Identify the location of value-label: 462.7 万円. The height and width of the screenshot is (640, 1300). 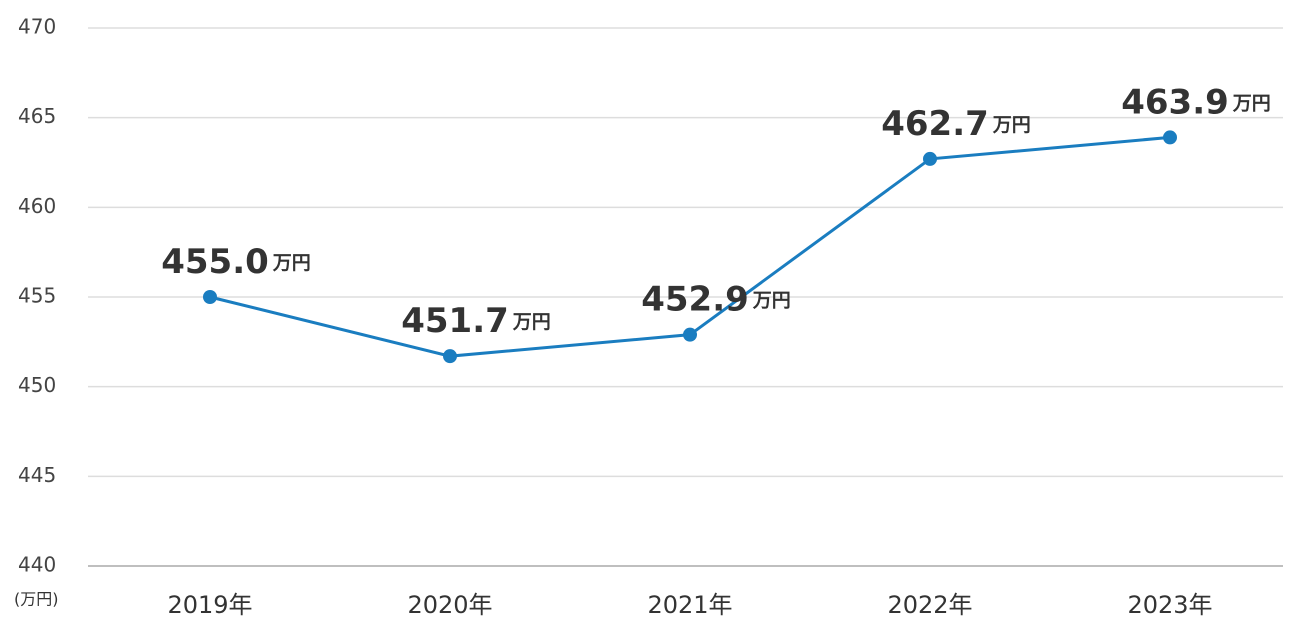
(956, 123).